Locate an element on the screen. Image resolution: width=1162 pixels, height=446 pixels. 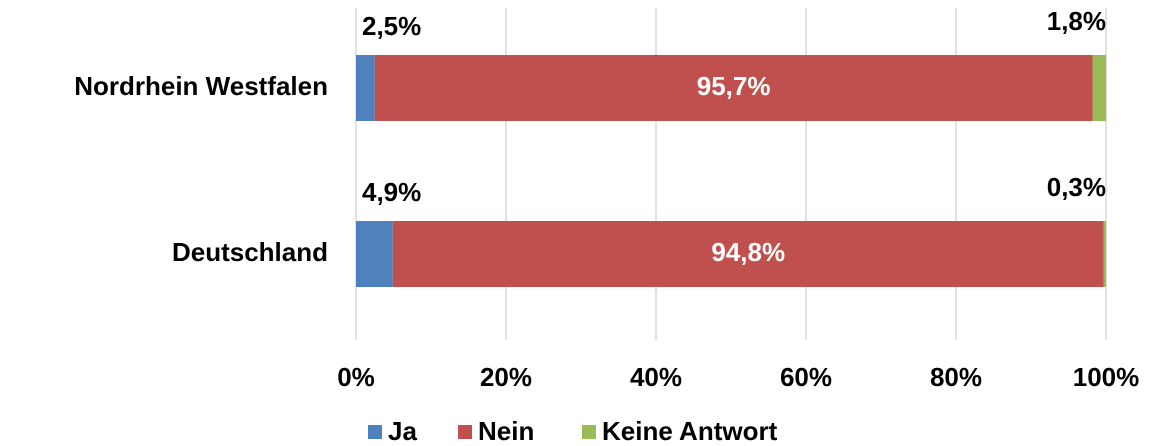
value-label: 4,9% is located at coordinates (391, 192).